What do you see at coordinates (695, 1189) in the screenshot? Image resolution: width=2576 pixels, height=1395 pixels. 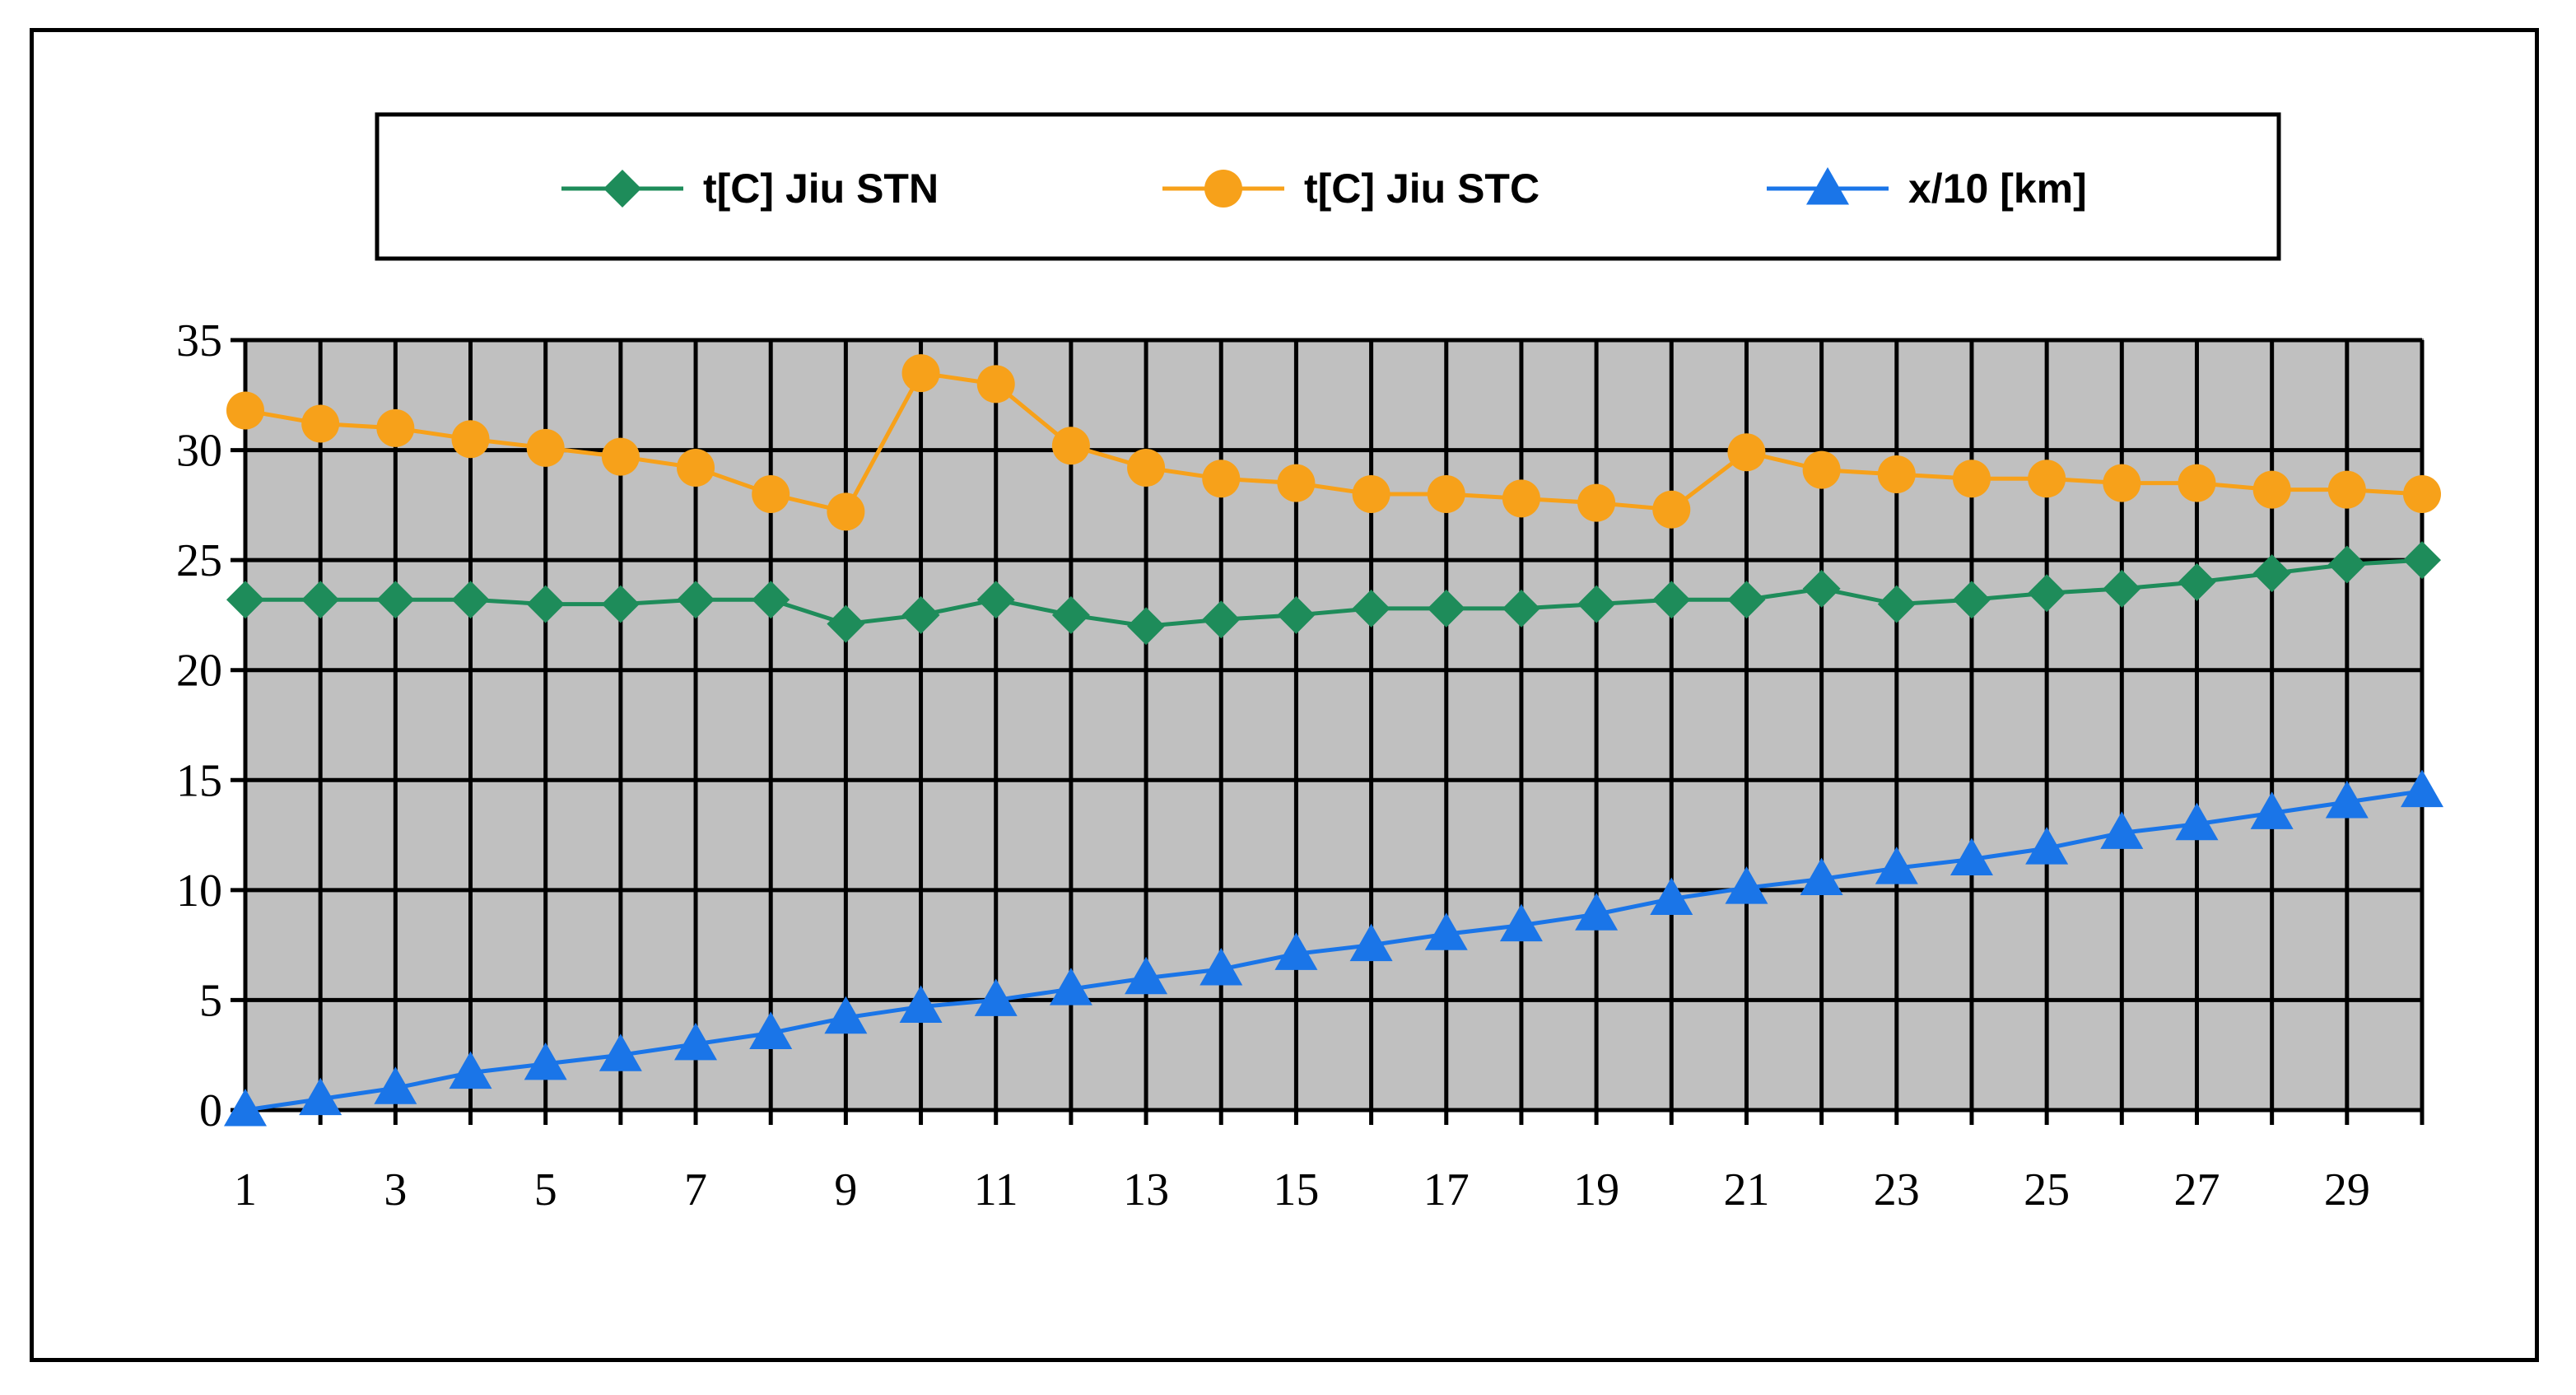 I see `x-tick-label: 7` at bounding box center [695, 1189].